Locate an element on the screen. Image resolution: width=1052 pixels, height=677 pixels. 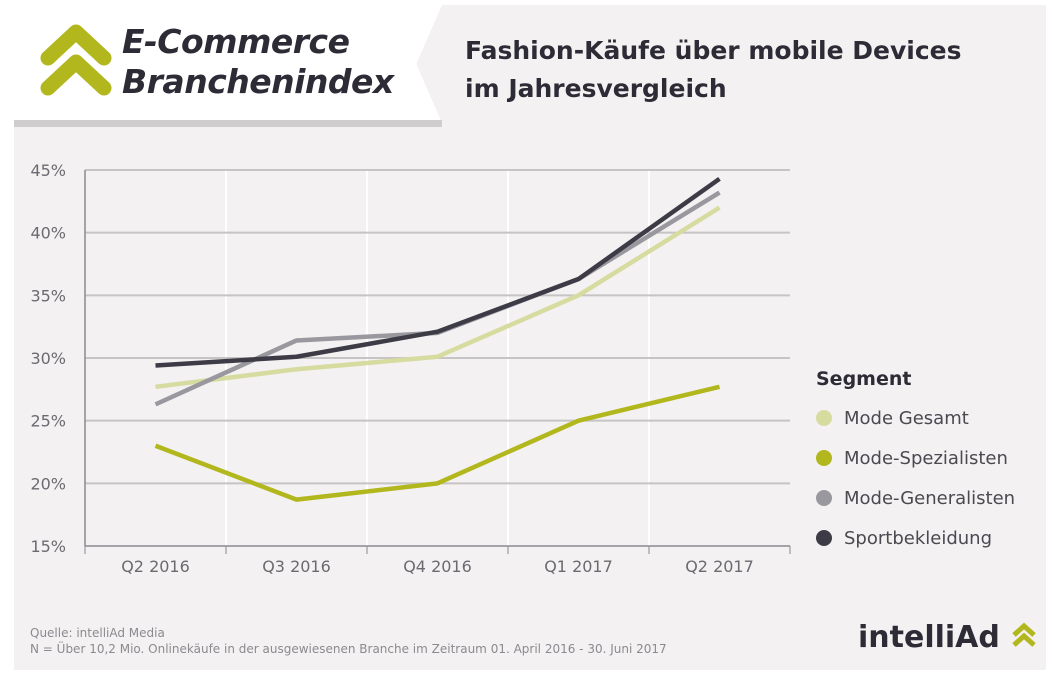
x-tick-label: Q1 2017 is located at coordinates (578, 566).